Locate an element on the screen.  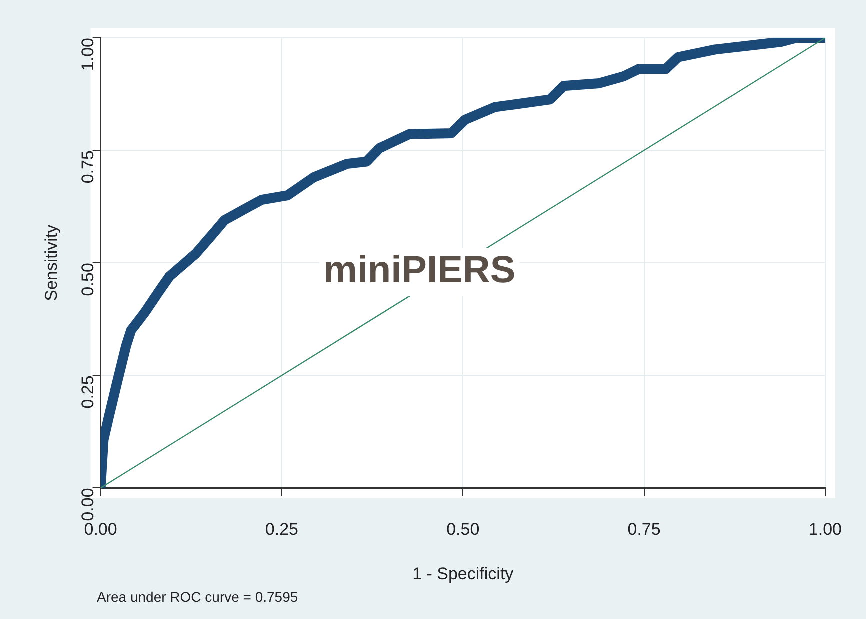
x-tick-label: 0.25 is located at coordinates (282, 530).